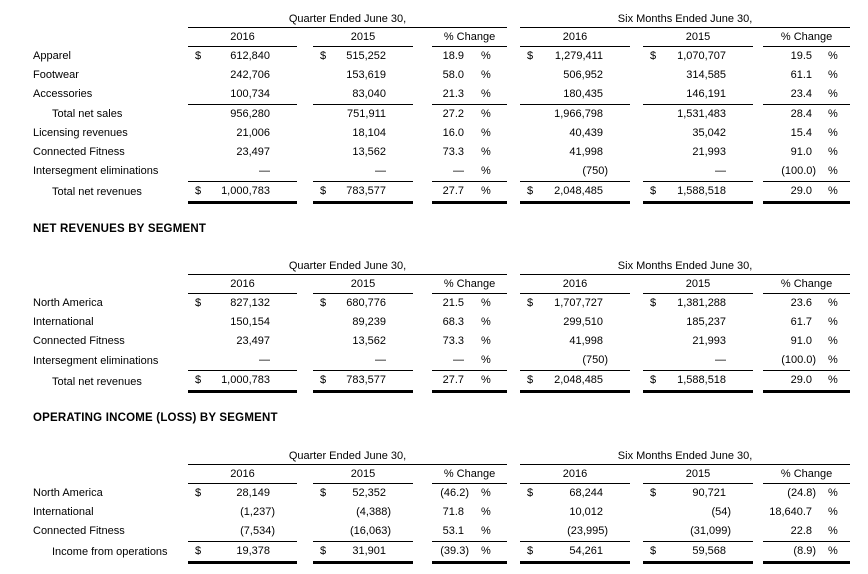 The height and width of the screenshot is (574, 868). Describe the element at coordinates (79, 341) in the screenshot. I see `row-label: Connected Fitness` at that location.